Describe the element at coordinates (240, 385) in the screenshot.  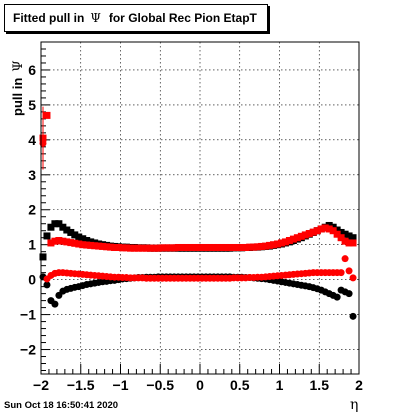
I see `x-tick-label: 0.5` at that location.